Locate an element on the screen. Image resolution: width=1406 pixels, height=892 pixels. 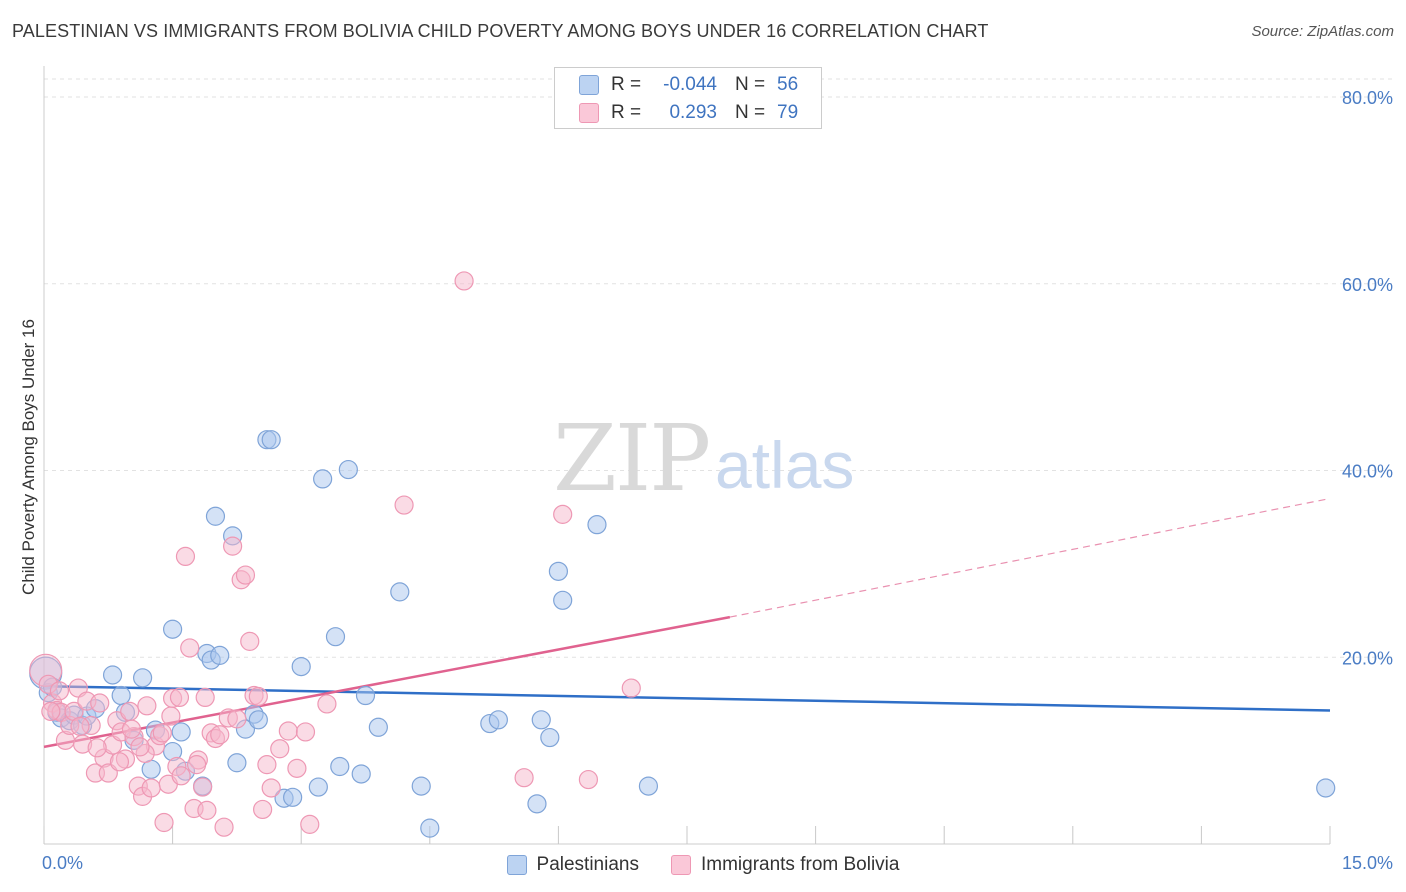
stats-swatch-blue is located at coordinates (589, 85).